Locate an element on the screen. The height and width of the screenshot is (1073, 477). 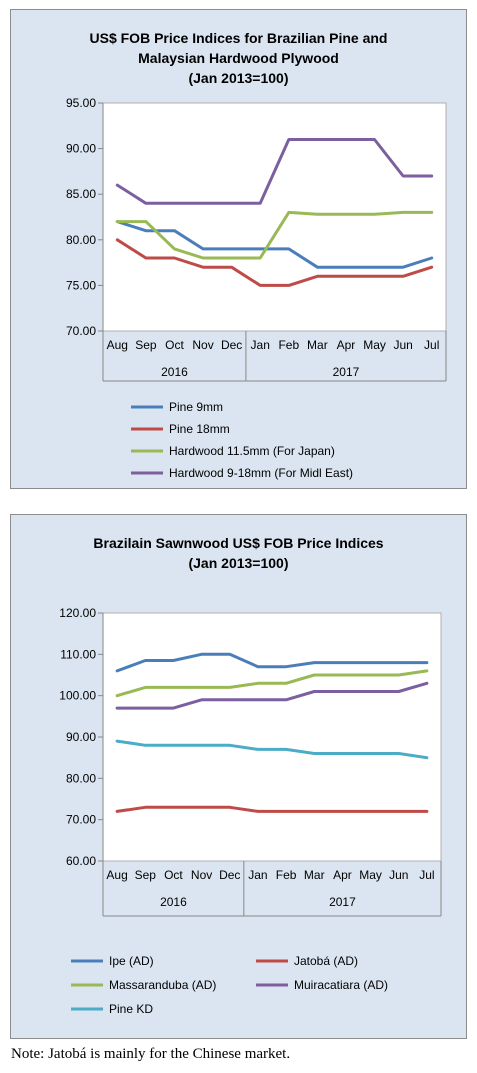
chart1-xtick-label: Oct is located at coordinates (174, 345).